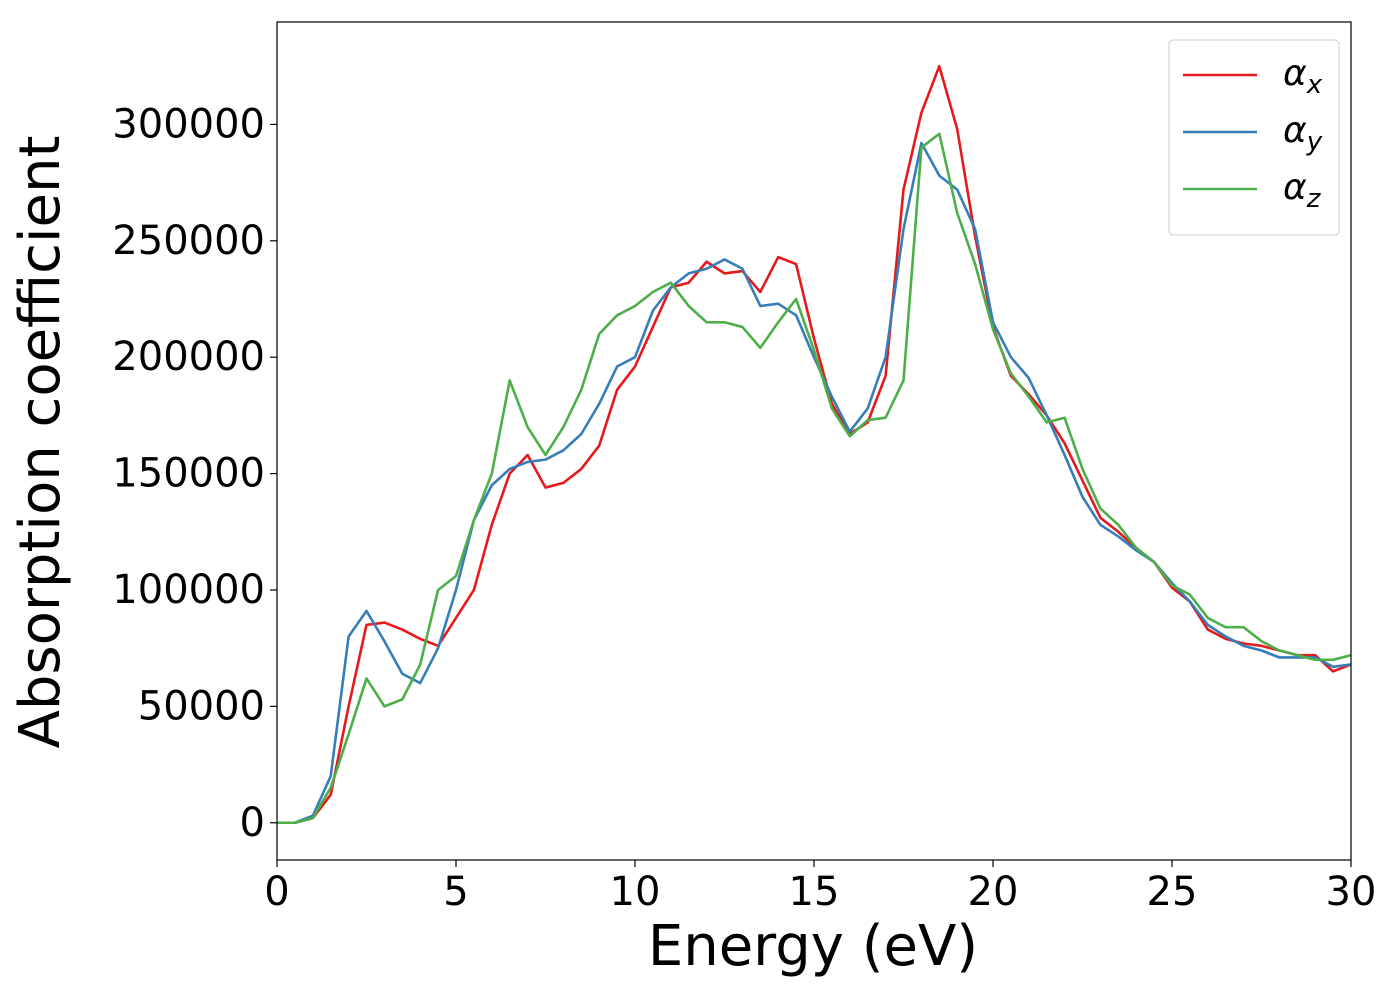  Describe the element at coordinates (188, 124) in the screenshot. I see `y-tick-label: 300000` at that location.